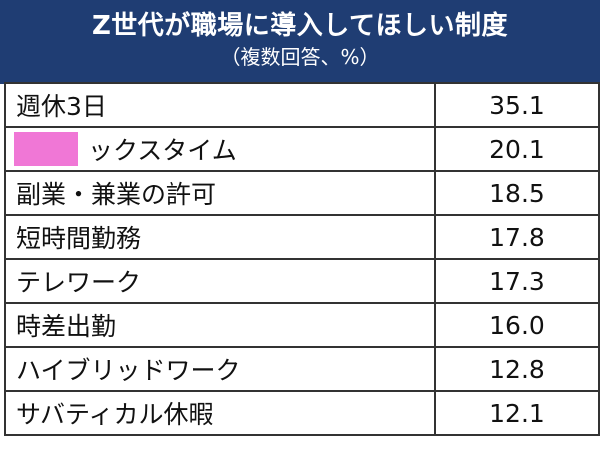 The height and width of the screenshot is (459, 600). What do you see at coordinates (220, 193) in the screenshot?
I see `row-label: 副業・兼業の許可` at bounding box center [220, 193].